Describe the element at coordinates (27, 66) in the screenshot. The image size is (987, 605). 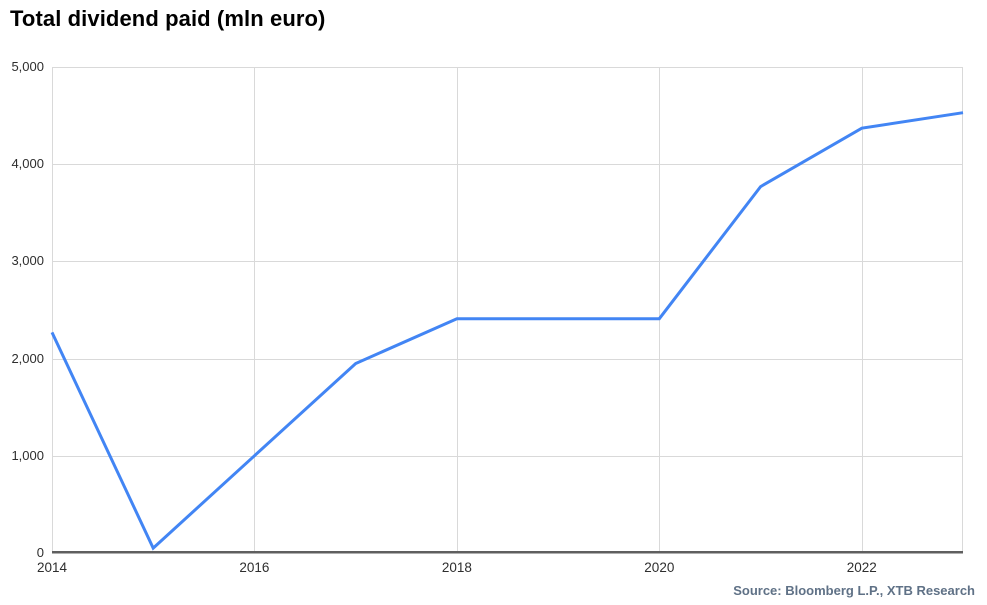
I see `y-tick-label: 5,000` at that location.